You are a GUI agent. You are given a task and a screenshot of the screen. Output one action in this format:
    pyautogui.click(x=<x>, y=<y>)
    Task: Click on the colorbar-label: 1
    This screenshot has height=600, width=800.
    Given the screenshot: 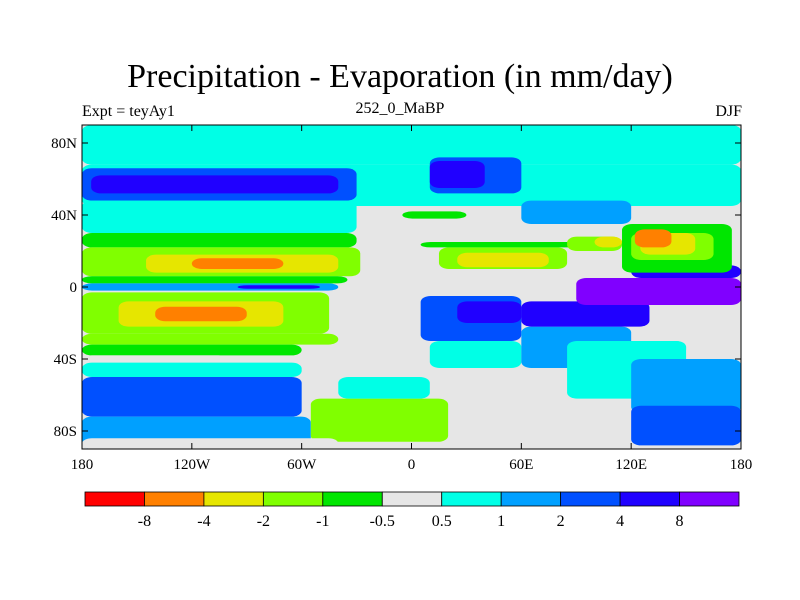 What is the action you would take?
    pyautogui.click(x=501, y=521)
    